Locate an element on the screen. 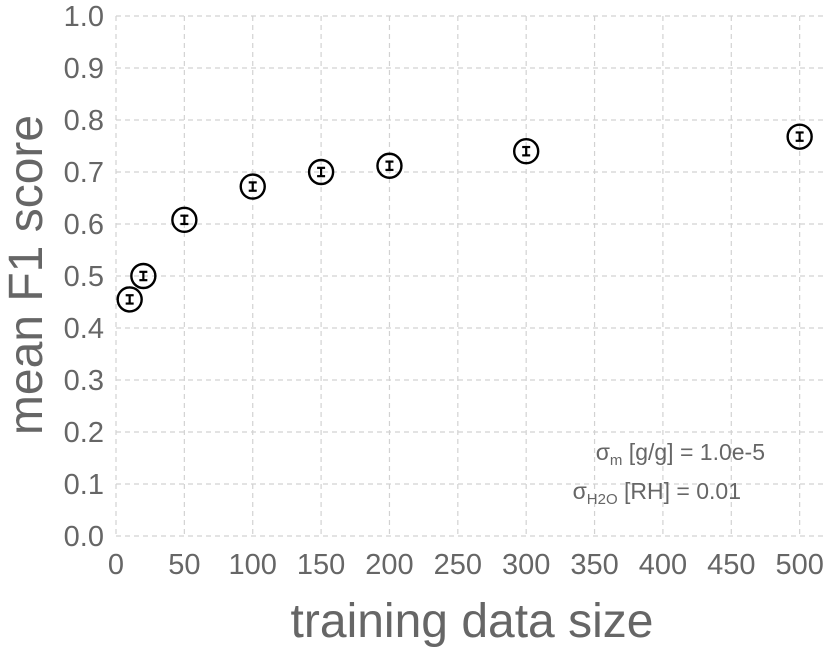 This screenshot has width=833, height=652. annotation-sigma-h2o: σH2O [RH] = 0.01 is located at coordinates (657, 493).